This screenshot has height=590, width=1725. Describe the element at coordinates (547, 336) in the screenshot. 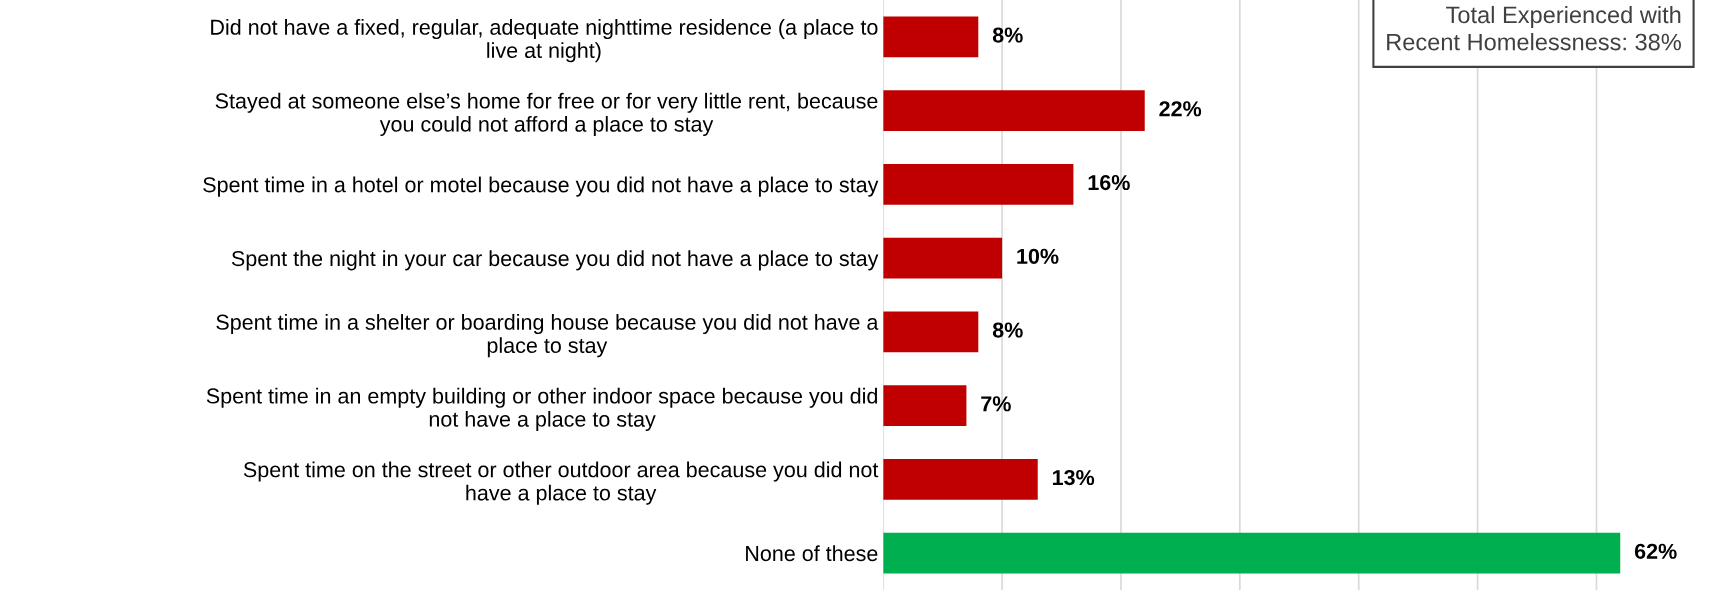

I see `y-tick-label: Spent time in a shelter or boarding house because you did not have a place to stay` at that location.